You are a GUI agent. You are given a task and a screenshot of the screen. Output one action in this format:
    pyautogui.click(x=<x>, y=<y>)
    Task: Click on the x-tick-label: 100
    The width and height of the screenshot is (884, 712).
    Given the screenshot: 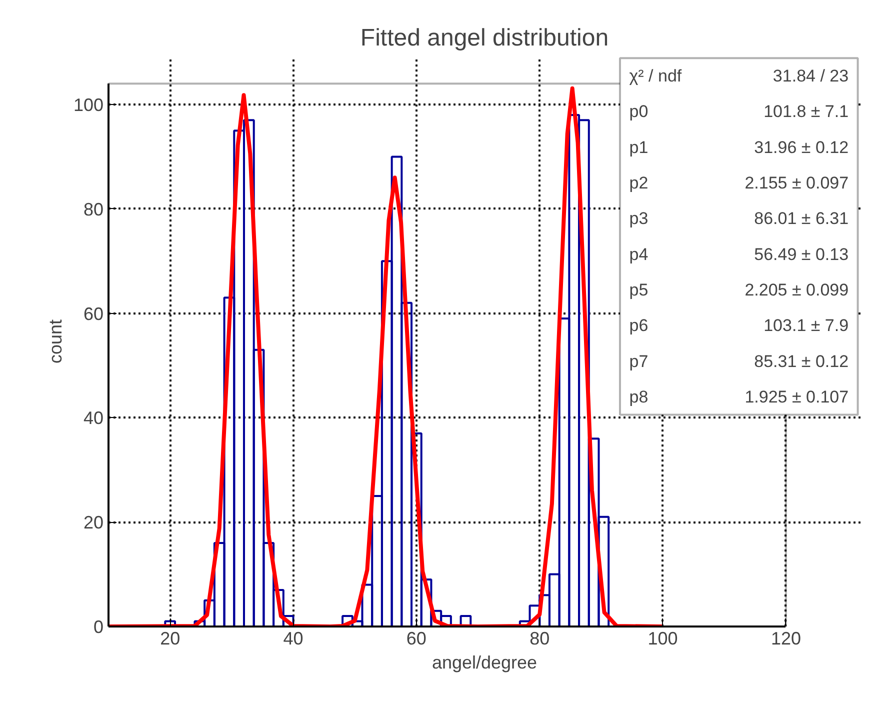 What is the action you would take?
    pyautogui.click(x=663, y=638)
    